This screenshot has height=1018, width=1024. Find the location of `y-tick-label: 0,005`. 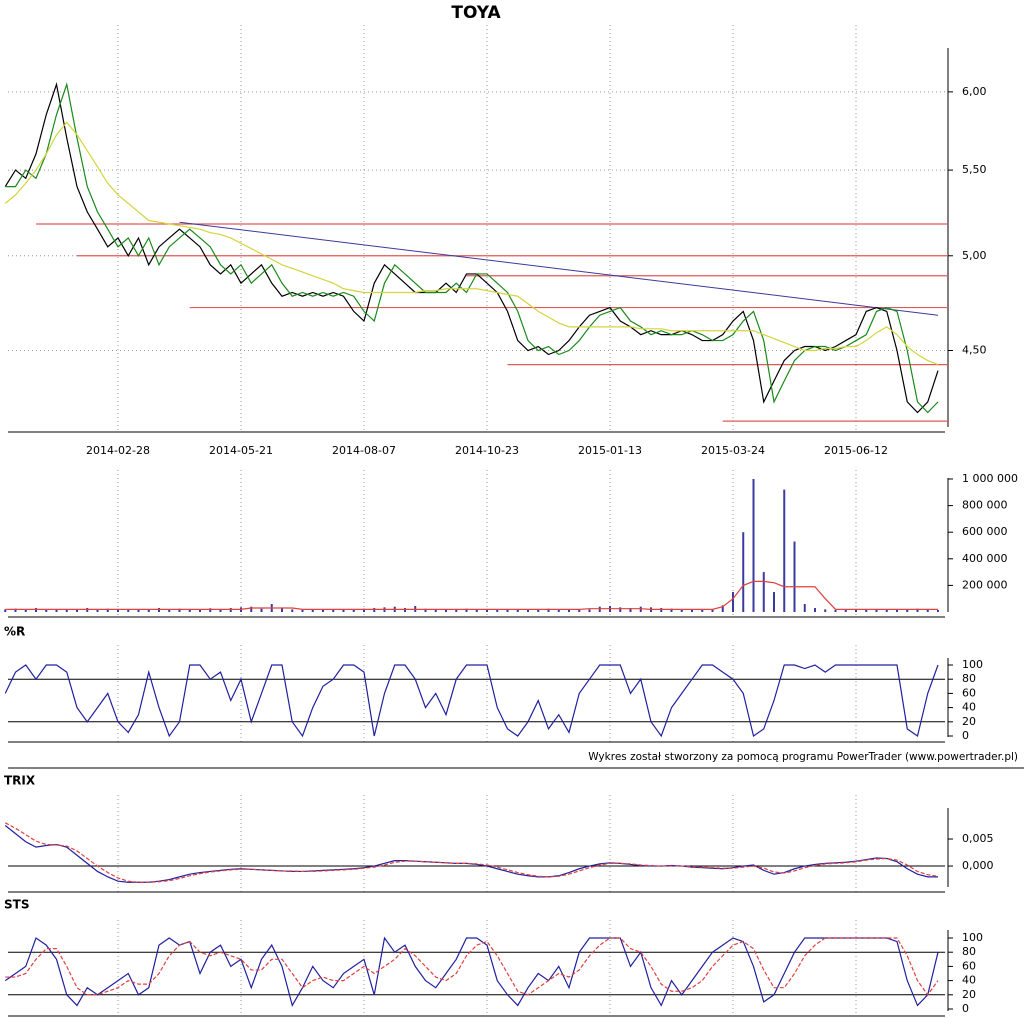

y-tick-label: 0,005 is located at coordinates (978, 838).